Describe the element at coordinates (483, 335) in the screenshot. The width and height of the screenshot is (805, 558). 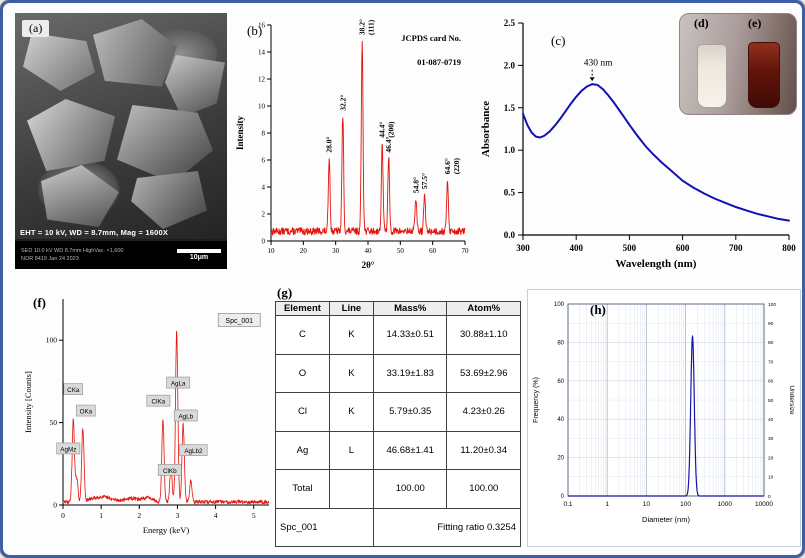
I see `table-cell: 30.88±1.10` at that location.